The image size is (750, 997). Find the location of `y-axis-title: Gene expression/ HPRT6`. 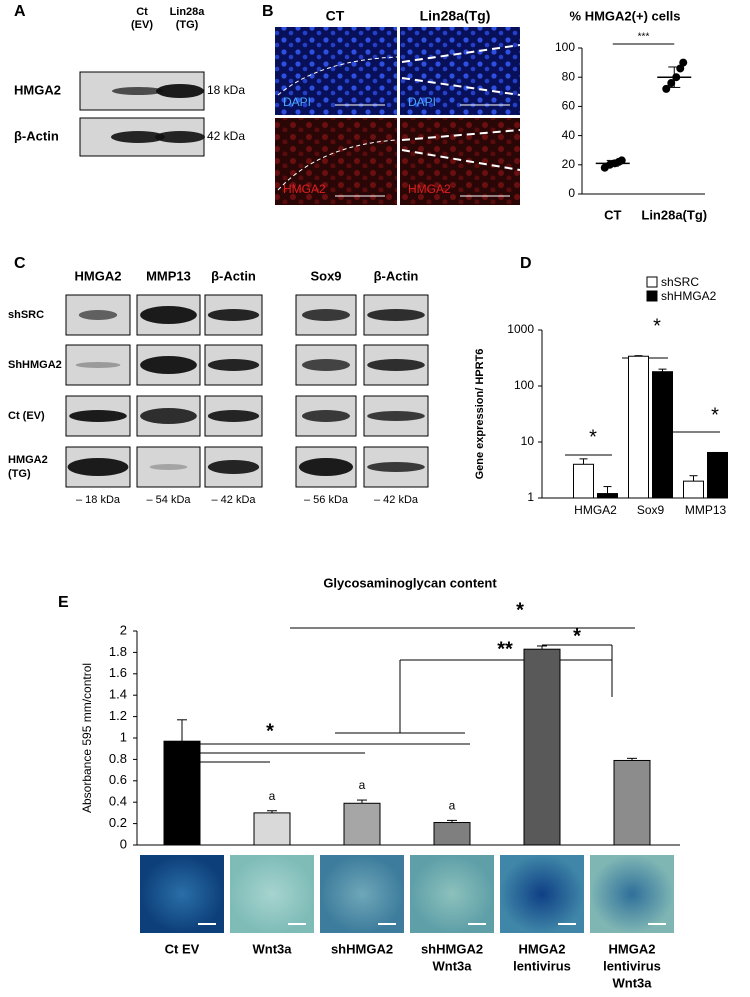

y-axis-title: Gene expression/ HPRT6 is located at coordinates (480, 414).